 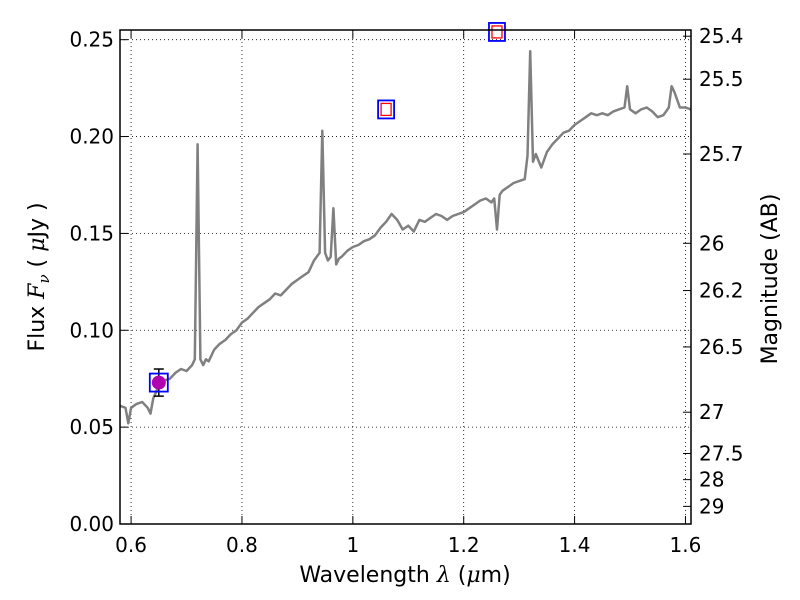 I want to click on x-title-mu: μ, so click(x=473, y=575).